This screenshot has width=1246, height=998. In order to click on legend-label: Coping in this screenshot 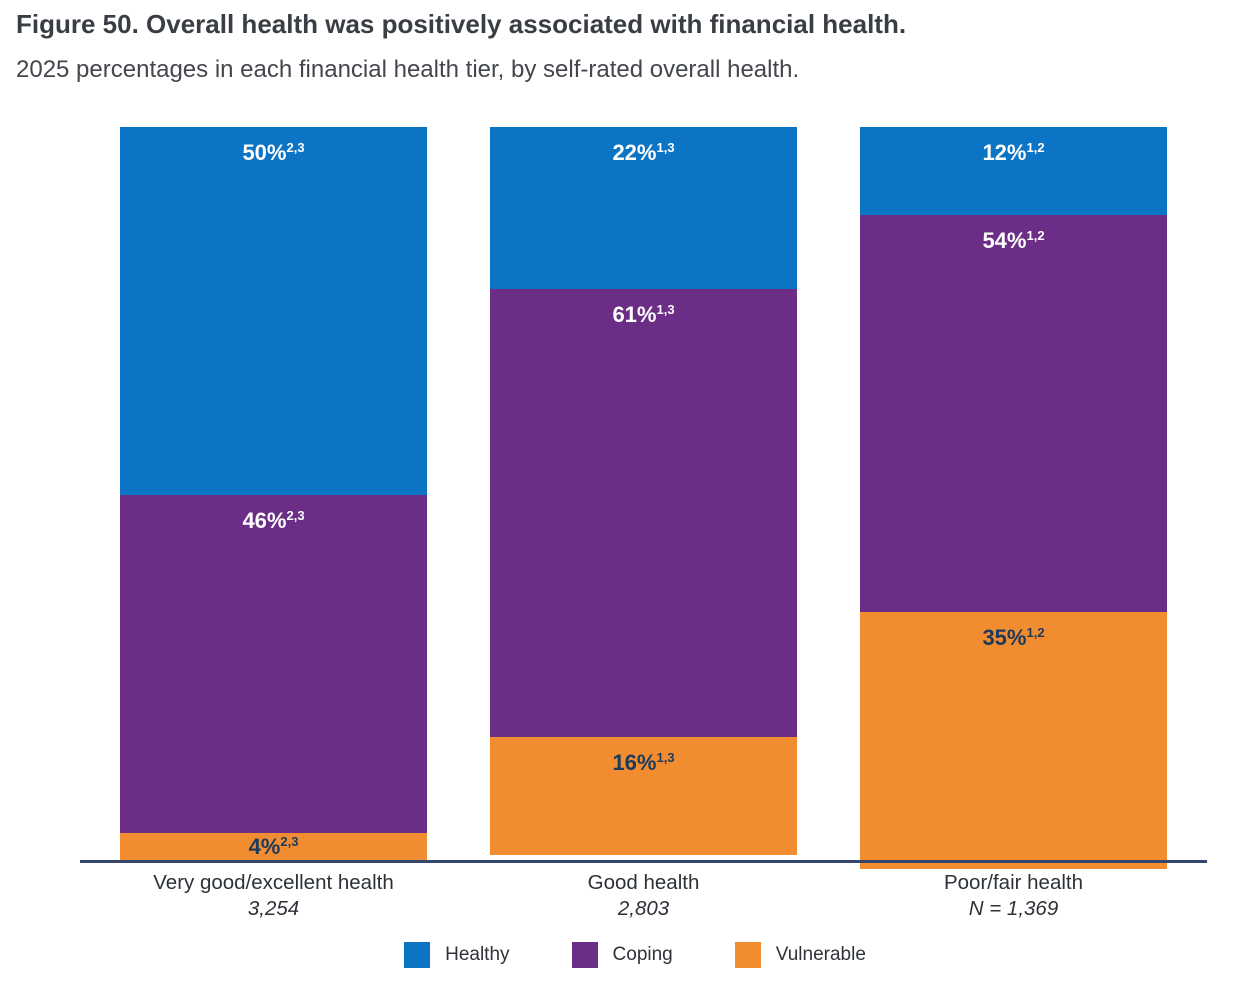, I will do `click(642, 954)`.